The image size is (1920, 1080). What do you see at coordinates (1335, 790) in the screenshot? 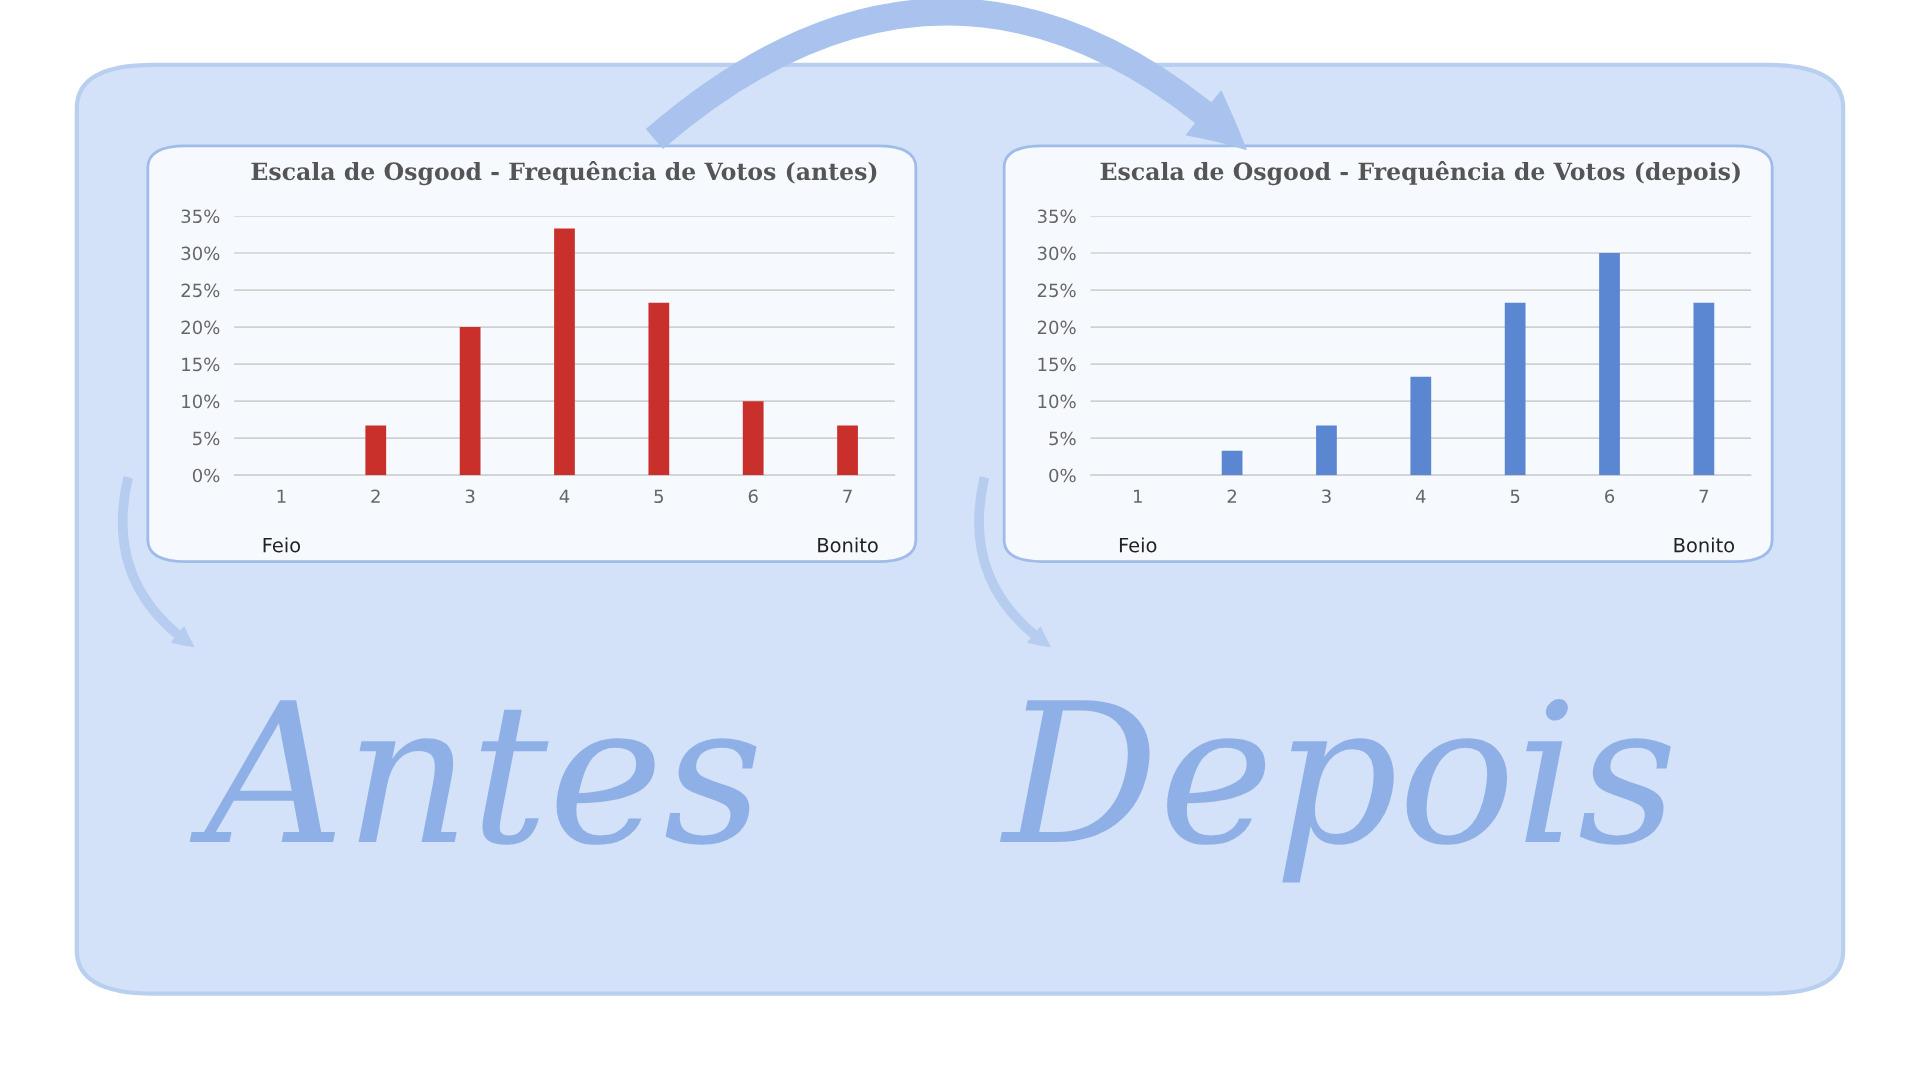
I see `text: Depois` at bounding box center [1335, 790].